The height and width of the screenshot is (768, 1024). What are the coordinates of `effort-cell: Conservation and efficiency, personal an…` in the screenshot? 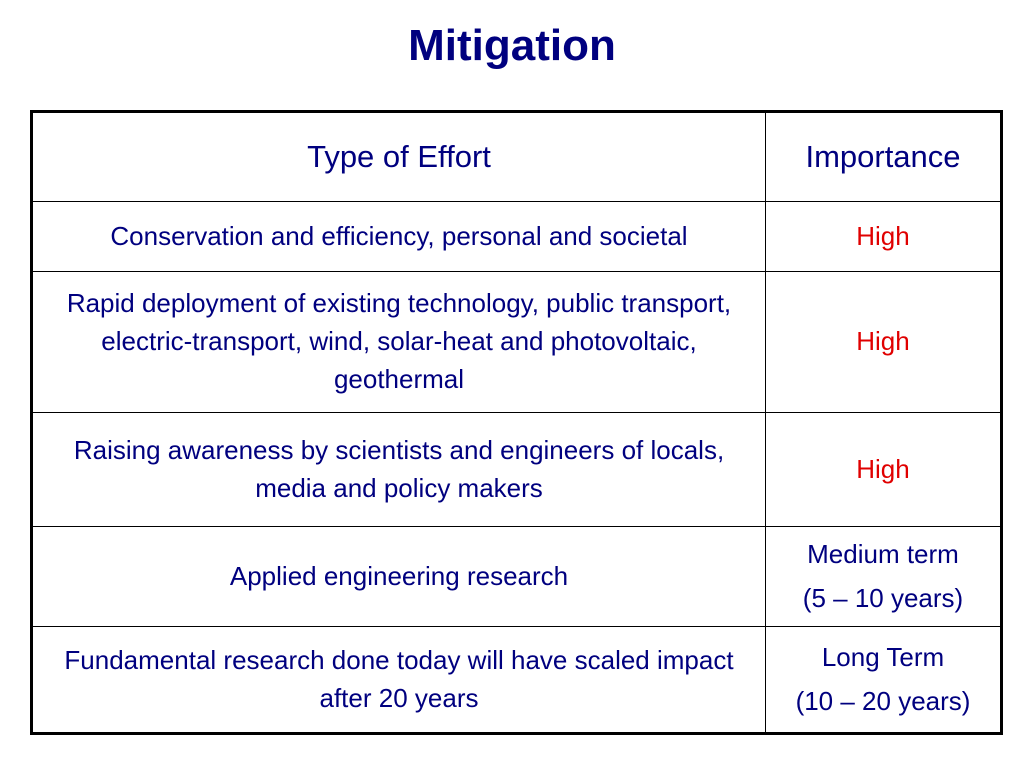 It's located at (398, 236).